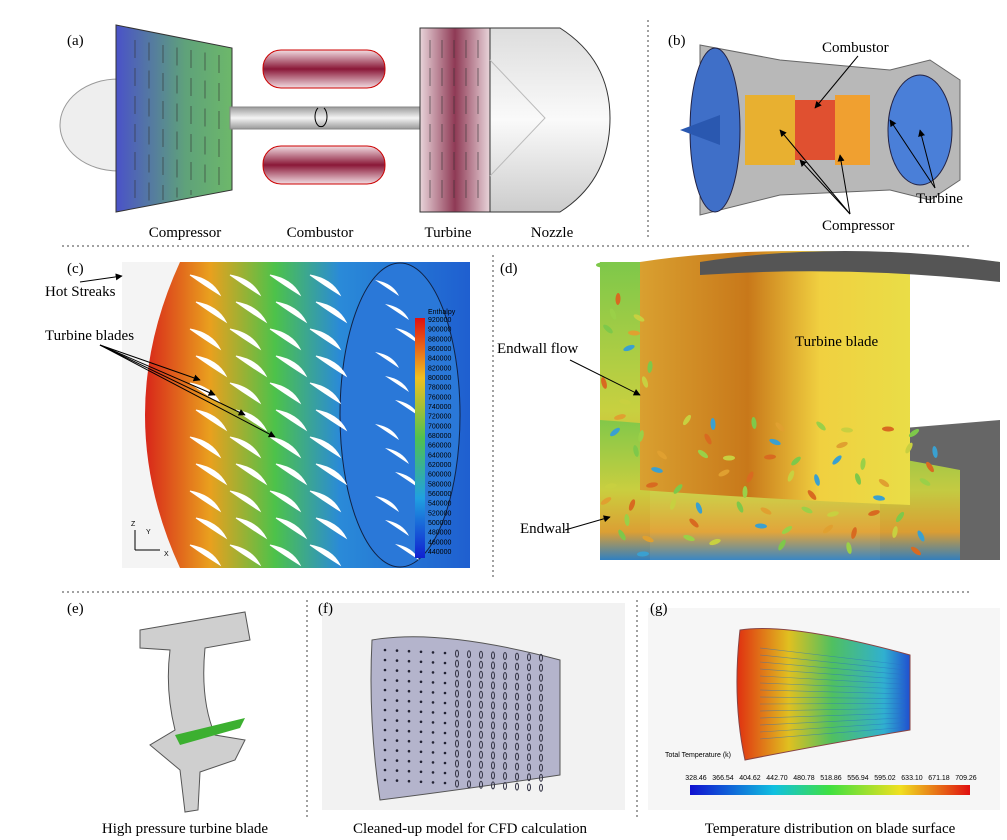  Describe the element at coordinates (723, 778) in the screenshot. I see `colorbar-label: 366.54` at that location.